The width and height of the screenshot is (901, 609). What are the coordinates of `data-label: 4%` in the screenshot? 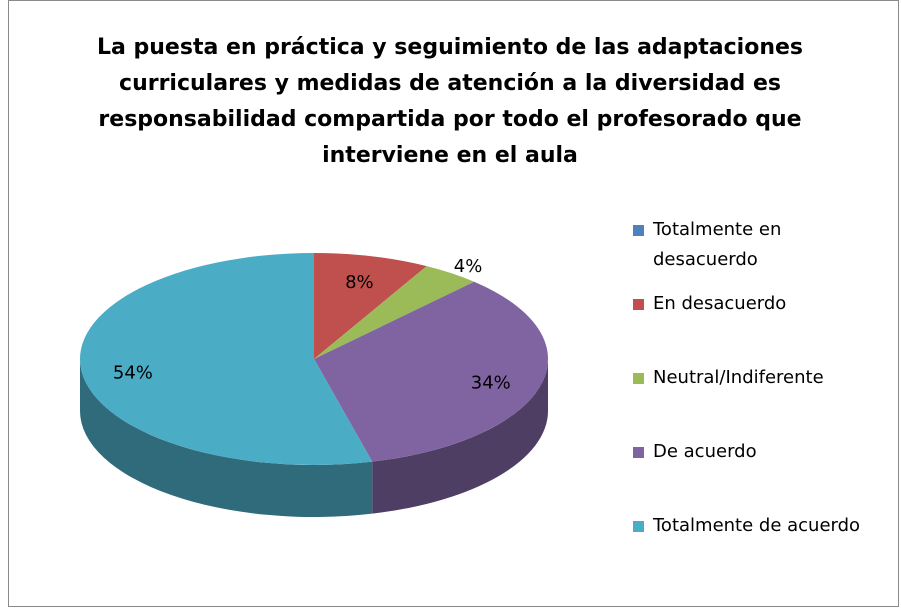 It's located at (468, 266).